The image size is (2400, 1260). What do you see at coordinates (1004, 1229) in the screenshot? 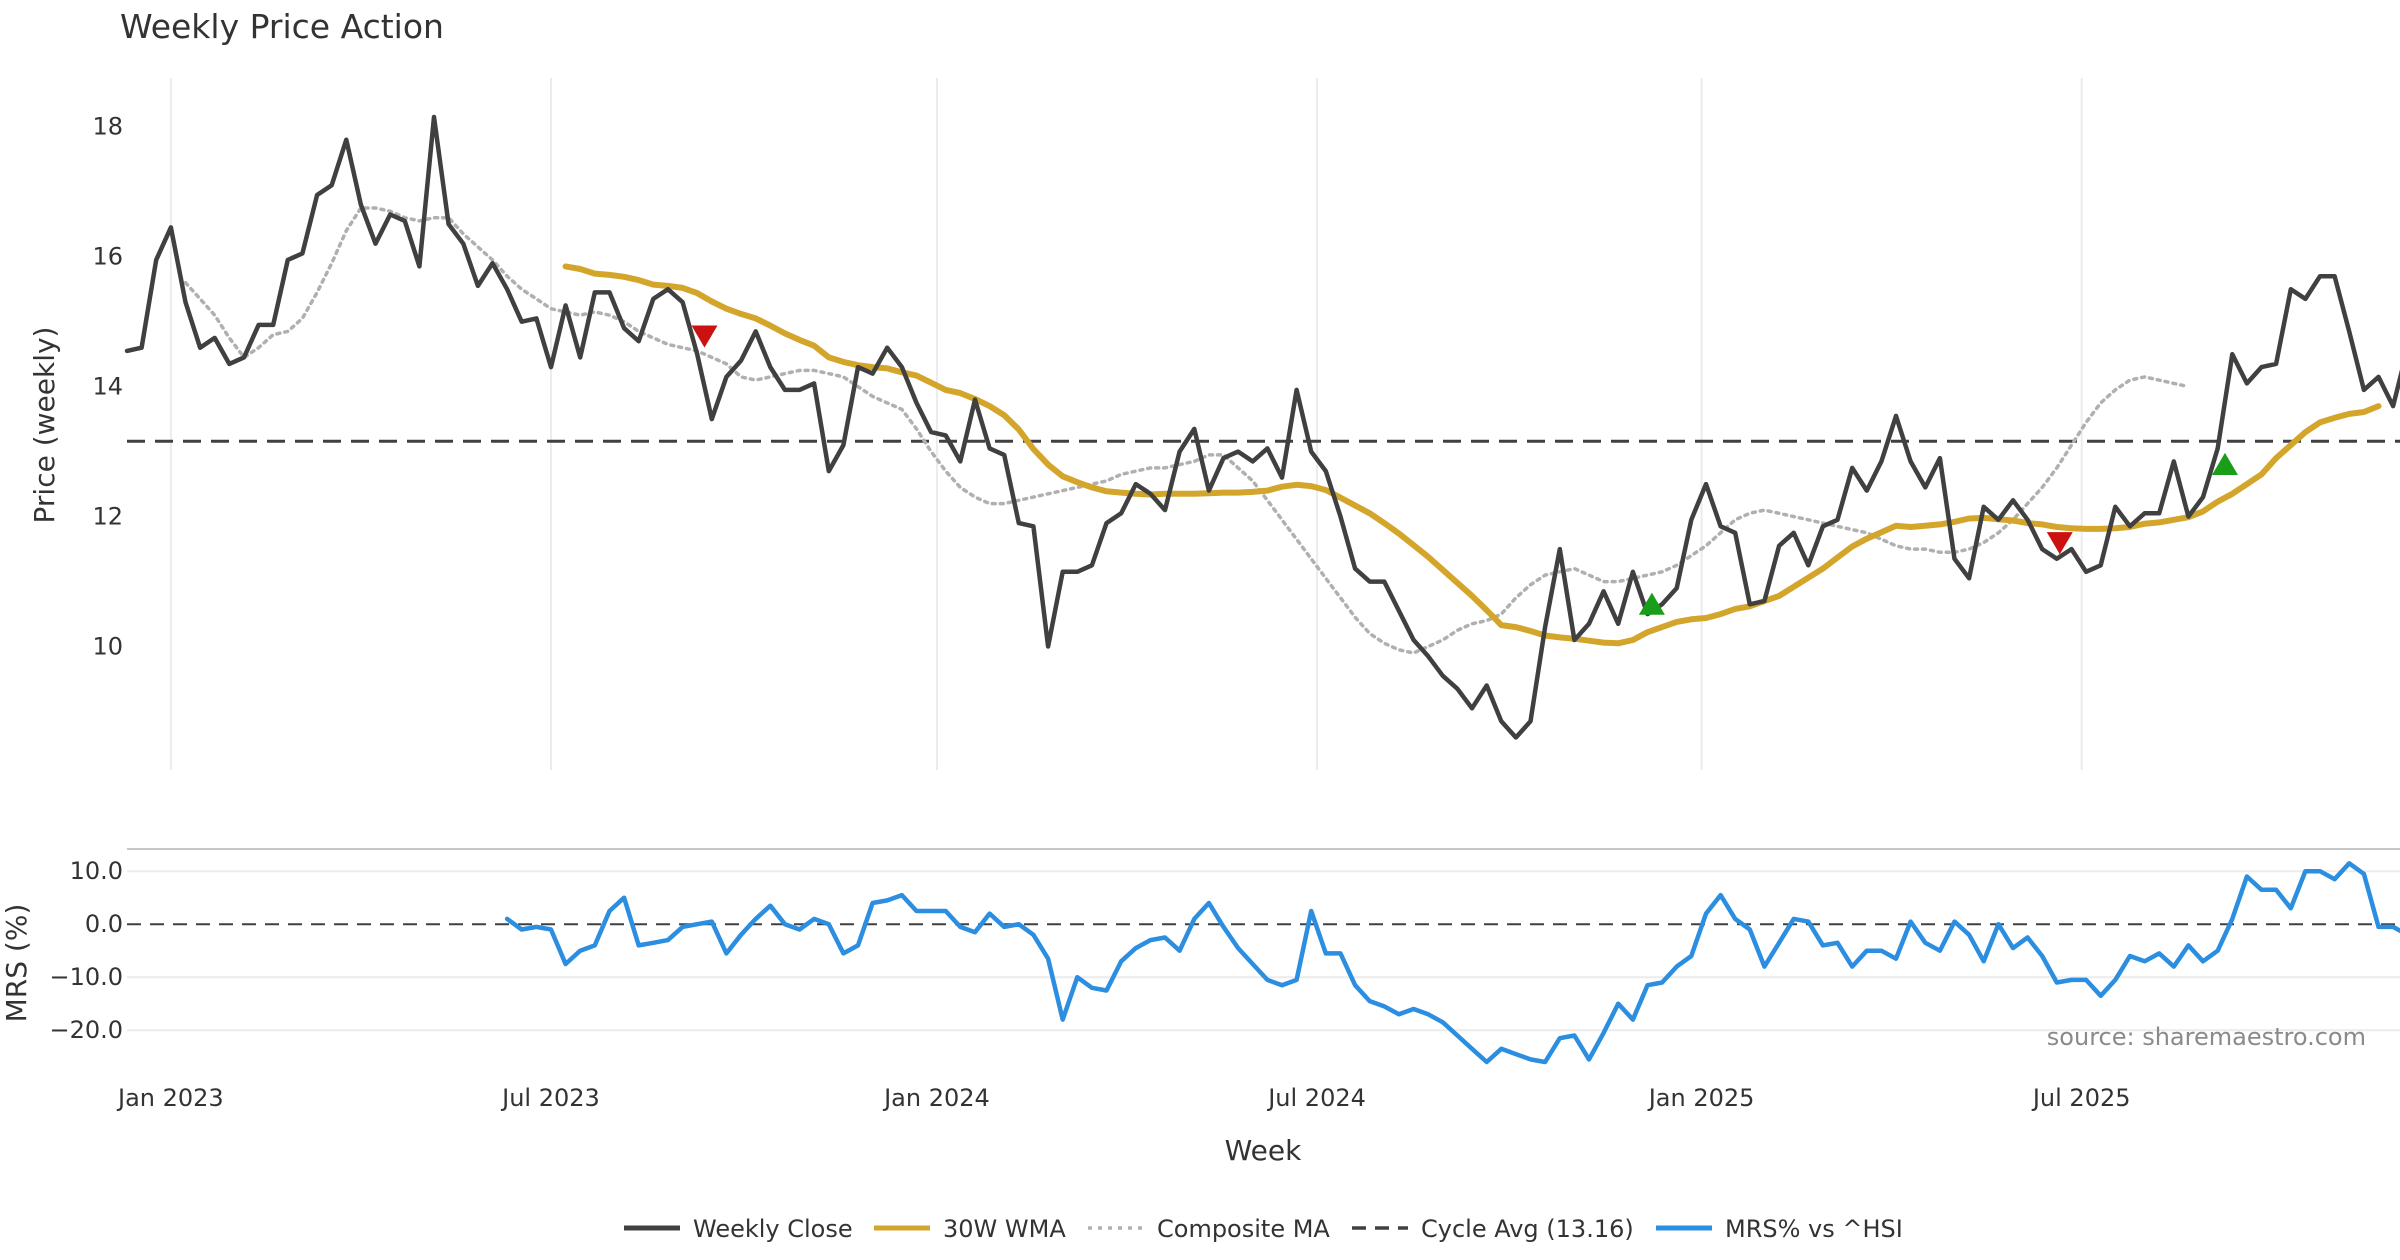
I see `legend-label: 30W WMA` at bounding box center [1004, 1229].